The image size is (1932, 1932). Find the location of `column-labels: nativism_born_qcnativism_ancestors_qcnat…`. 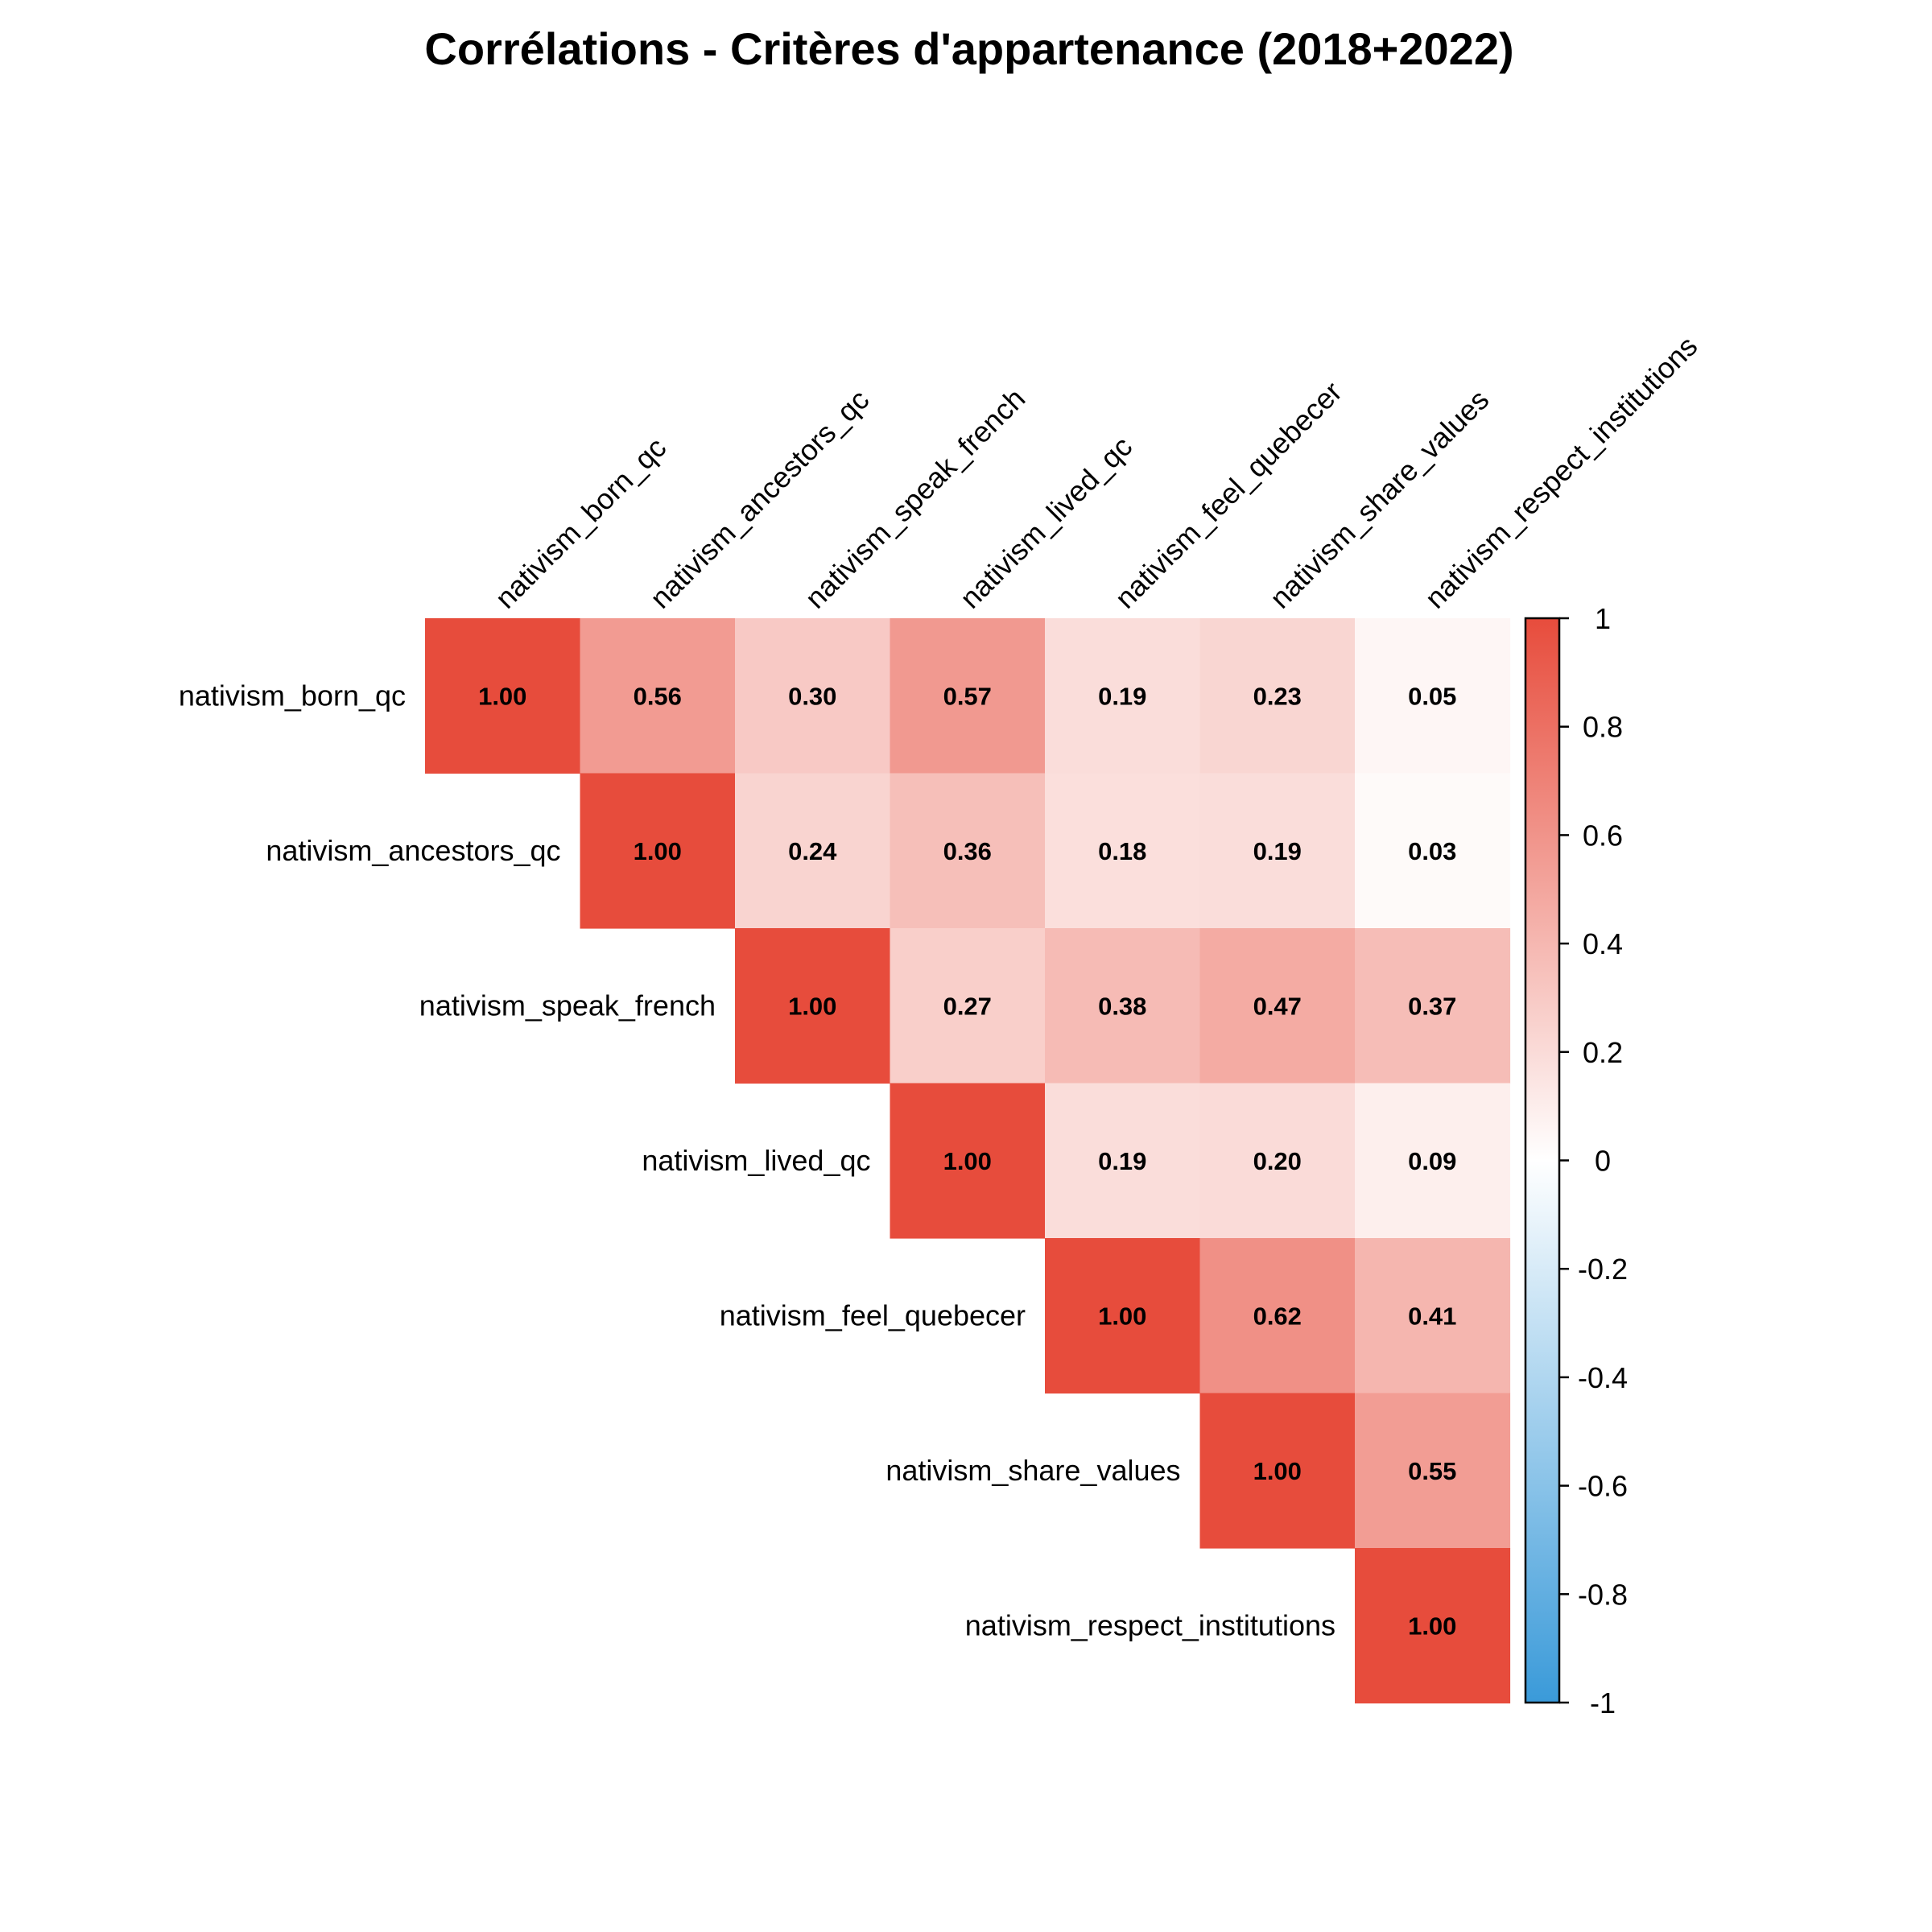

column-labels: nativism_born_qcnativism_ancestors_qcnat… is located at coordinates (1096, 471).